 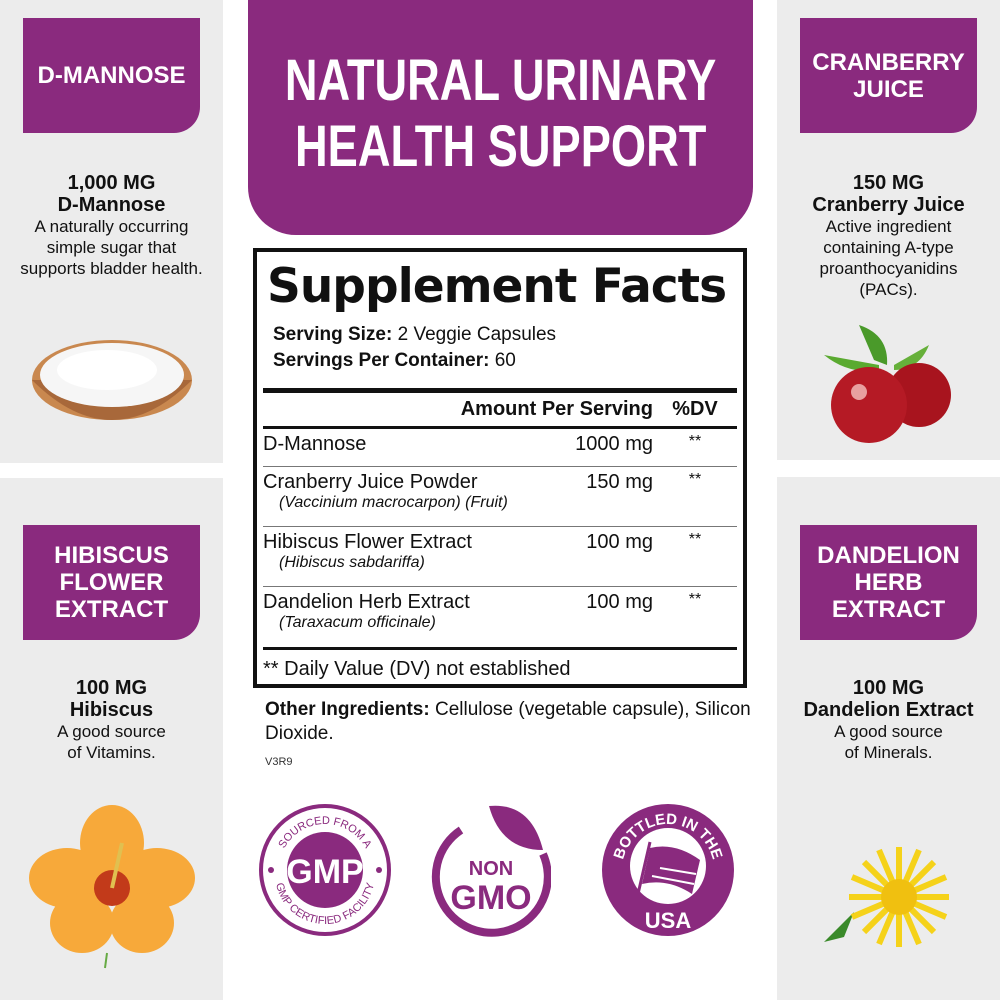 What do you see at coordinates (668, 920) in the screenshot?
I see `usa-badge-bottom-text: USA` at bounding box center [668, 920].